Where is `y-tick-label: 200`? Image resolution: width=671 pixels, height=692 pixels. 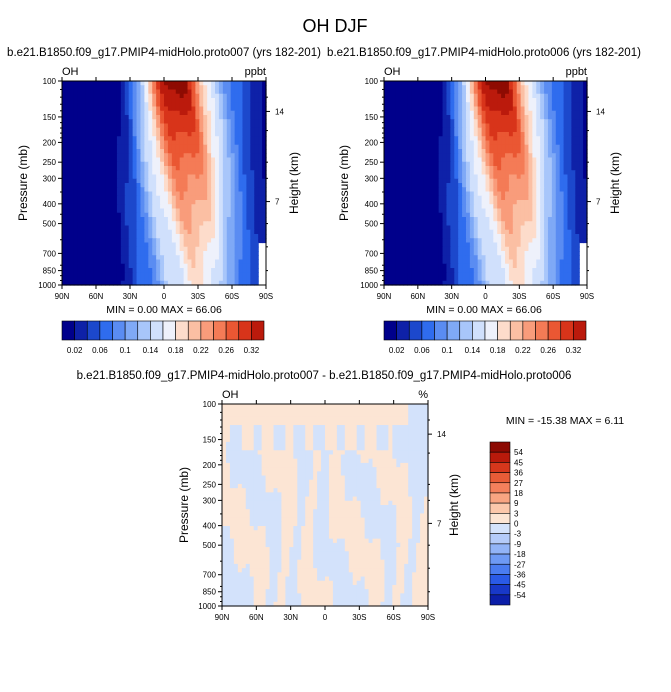
y-tick-label: 200 is located at coordinates (50, 142).